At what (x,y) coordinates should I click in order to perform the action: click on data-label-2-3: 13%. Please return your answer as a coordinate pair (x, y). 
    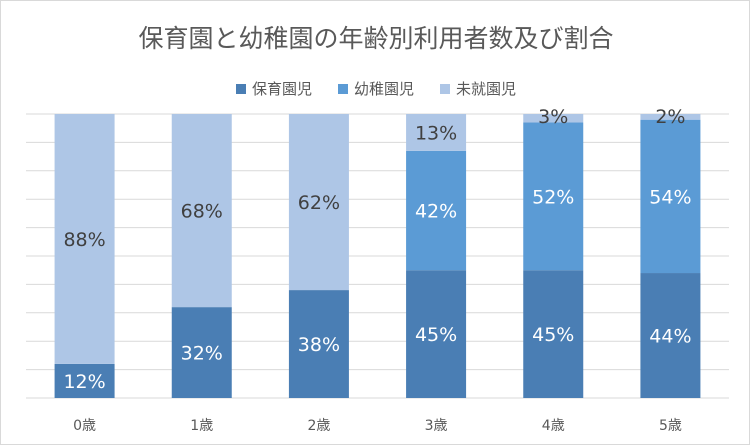
    Looking at the image, I should click on (436, 133).